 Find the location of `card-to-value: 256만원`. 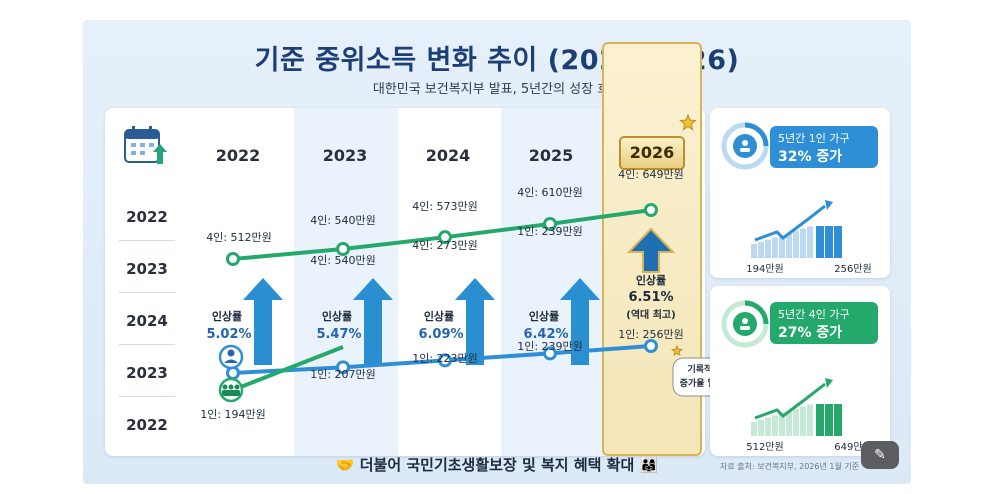

card-to-value: 256만원 is located at coordinates (853, 269).